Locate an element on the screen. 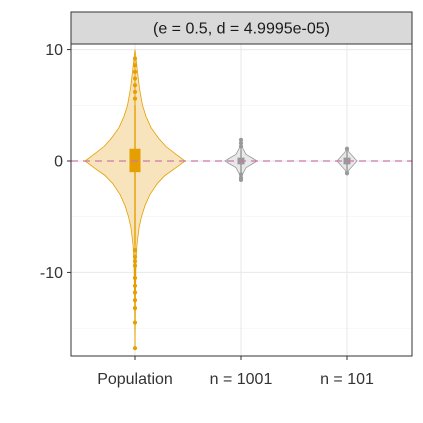  y-tick-label: 0 is located at coordinates (58, 162).